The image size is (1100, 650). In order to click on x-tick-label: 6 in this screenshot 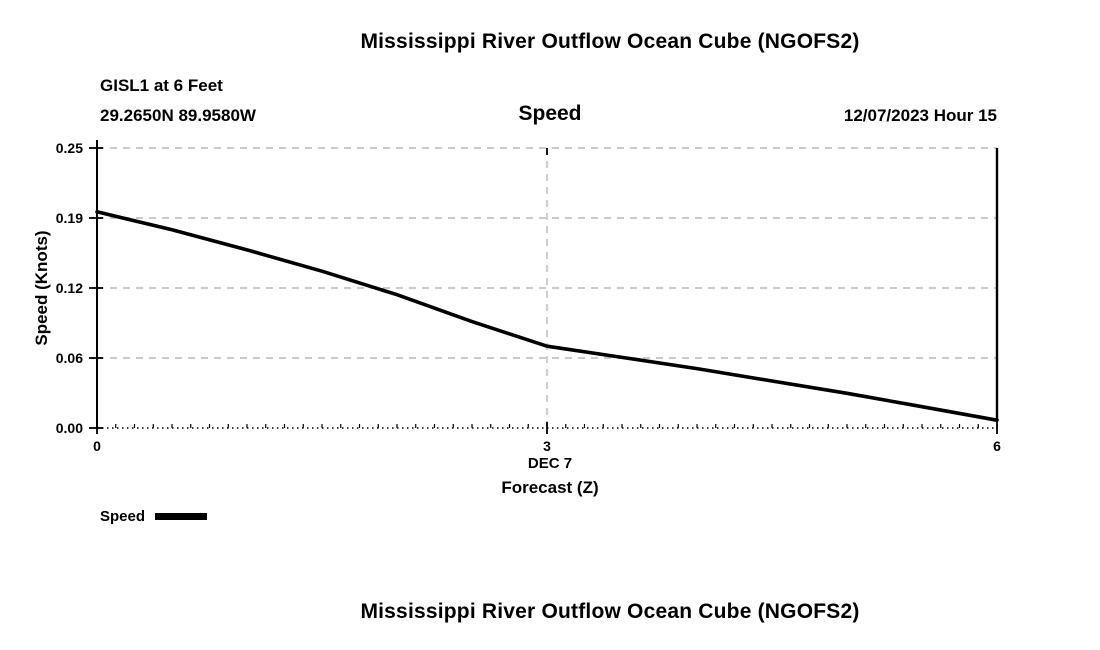, I will do `click(997, 446)`.